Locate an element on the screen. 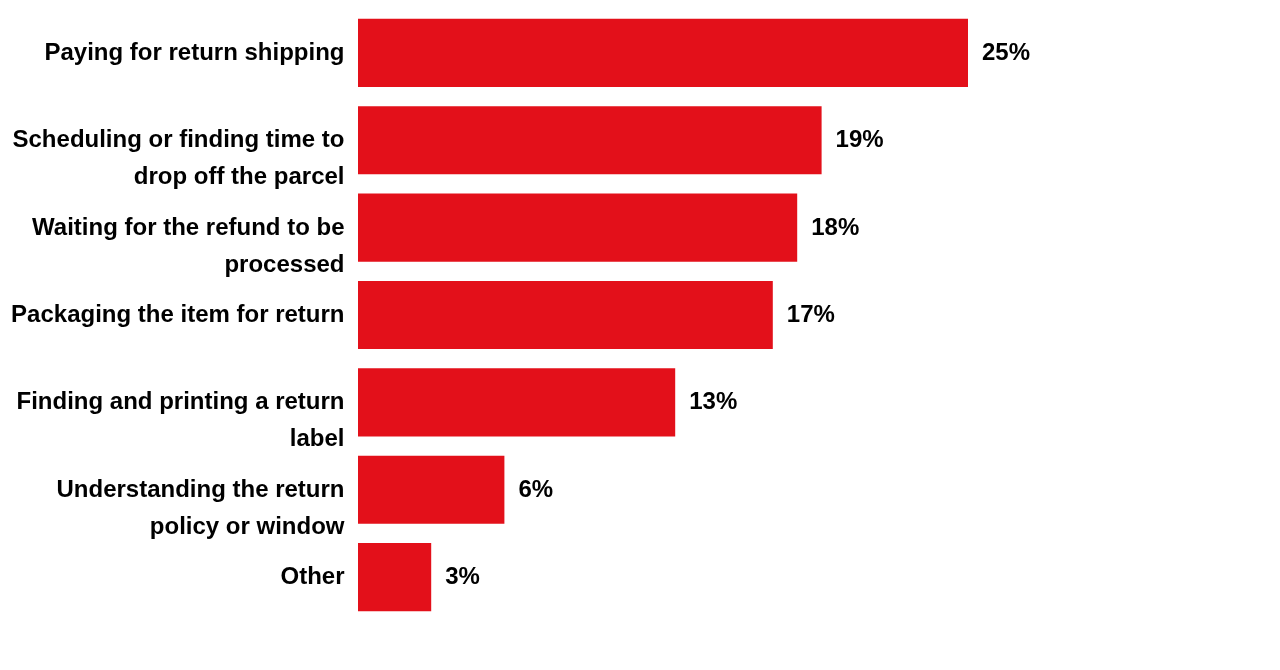  data-label: 17% is located at coordinates (810, 313).